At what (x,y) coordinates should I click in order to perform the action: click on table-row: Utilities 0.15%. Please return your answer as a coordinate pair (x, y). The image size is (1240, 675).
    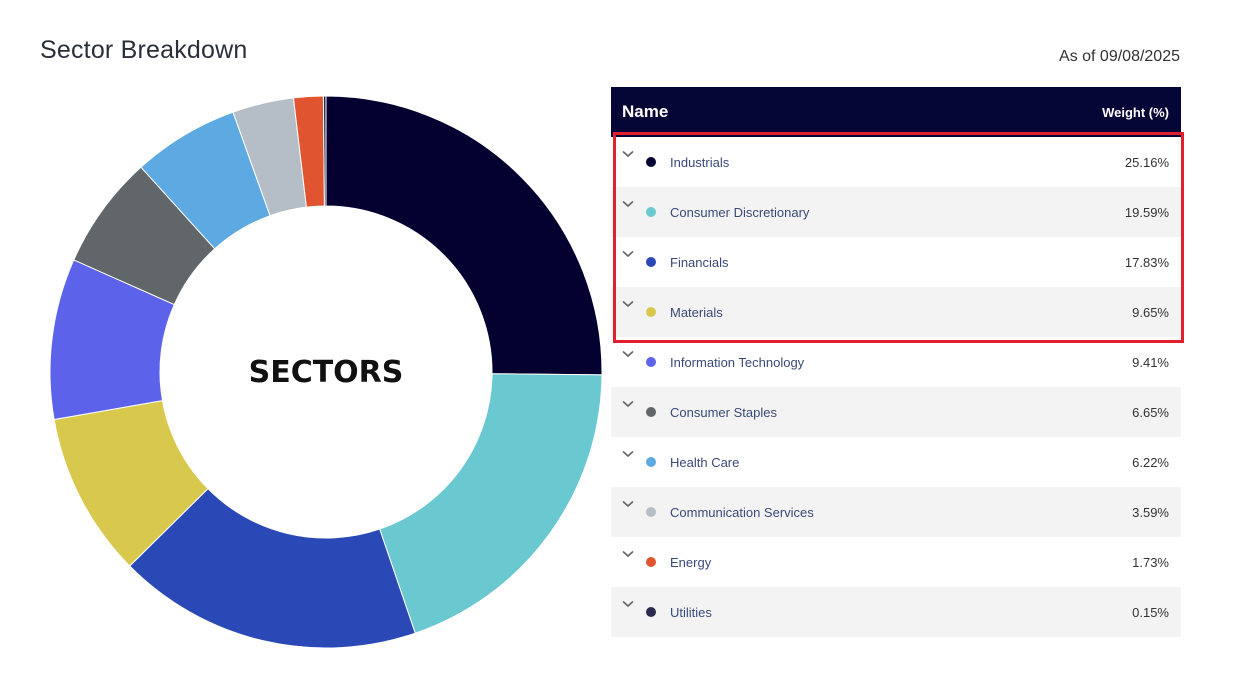
    Looking at the image, I should click on (896, 612).